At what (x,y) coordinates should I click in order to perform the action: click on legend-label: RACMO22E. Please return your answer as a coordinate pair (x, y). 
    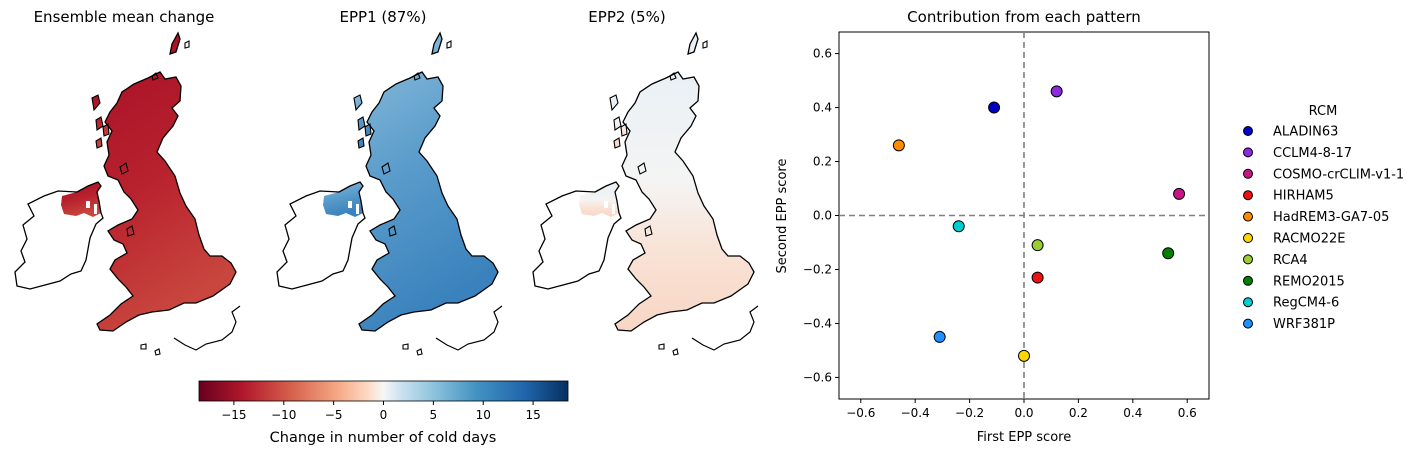
    Looking at the image, I should click on (1309, 239).